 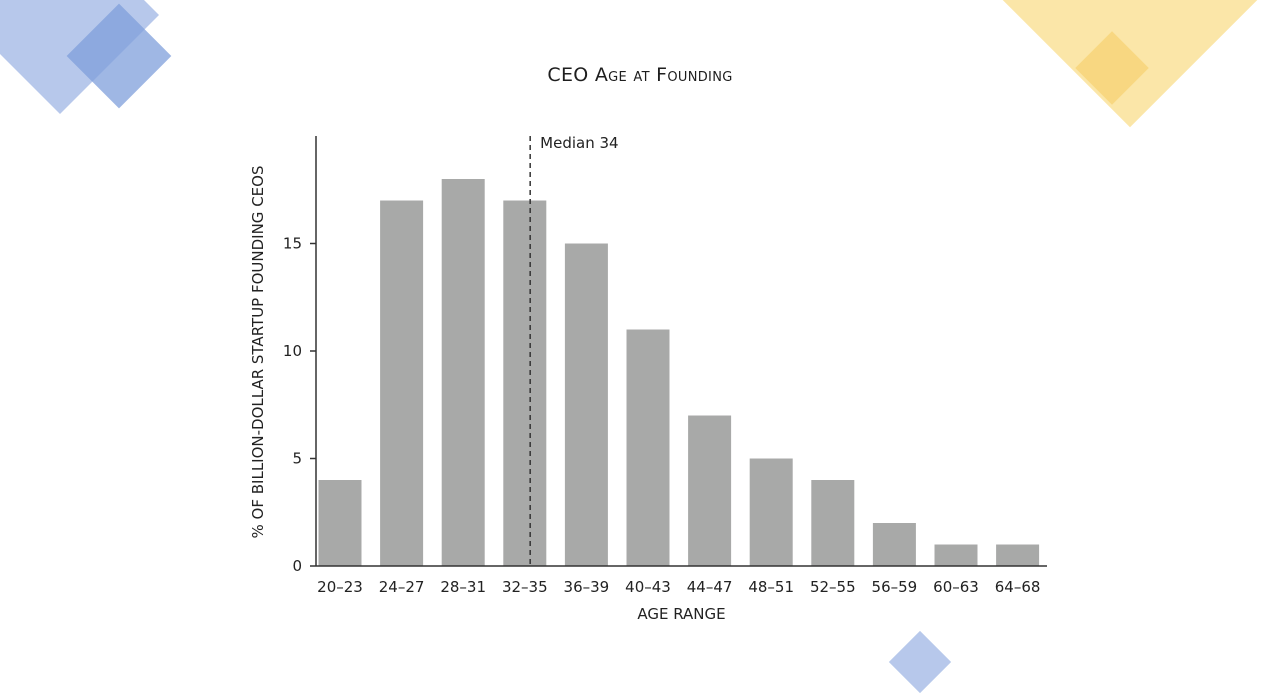 What do you see at coordinates (771, 587) in the screenshot?
I see `x-tick-label: 48–51` at bounding box center [771, 587].